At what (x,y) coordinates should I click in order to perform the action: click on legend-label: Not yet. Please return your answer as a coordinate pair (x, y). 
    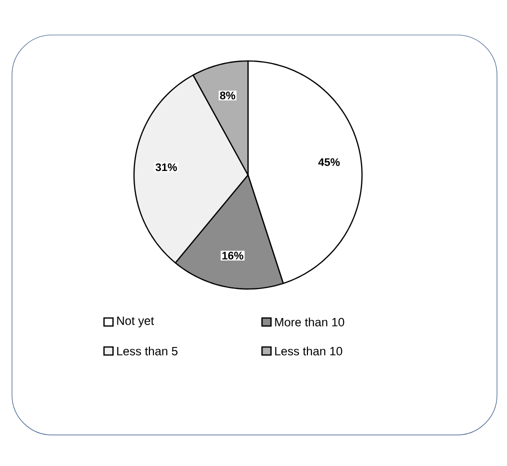
    Looking at the image, I should click on (135, 322).